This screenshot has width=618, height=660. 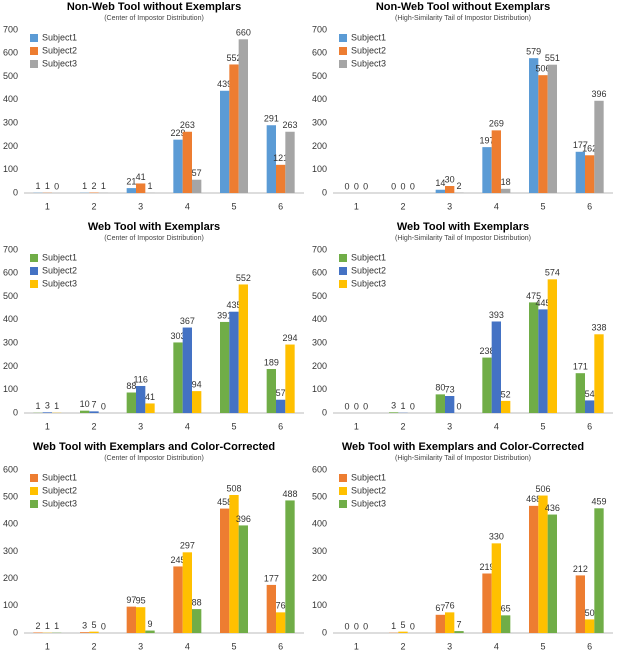 What do you see at coordinates (149, 624) in the screenshot?
I see `data-label: 9` at bounding box center [149, 624].